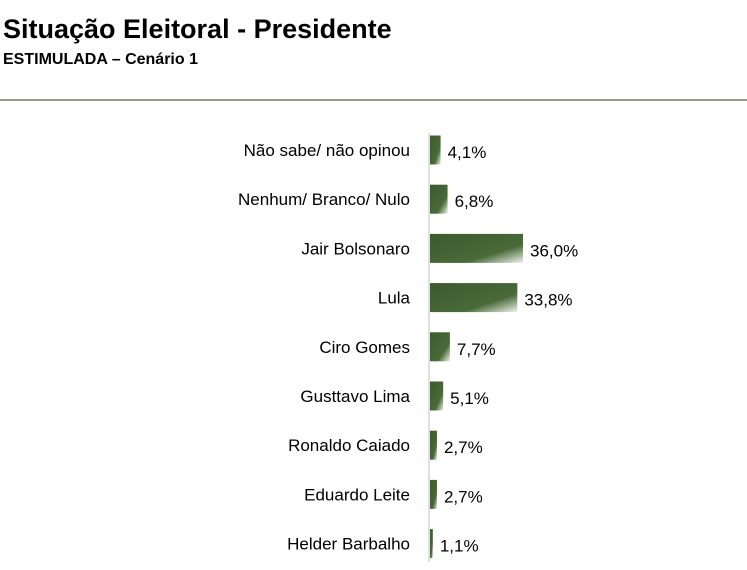 The width and height of the screenshot is (747, 570). What do you see at coordinates (348, 544) in the screenshot?
I see `category-label: Helder Barbalho` at bounding box center [348, 544].